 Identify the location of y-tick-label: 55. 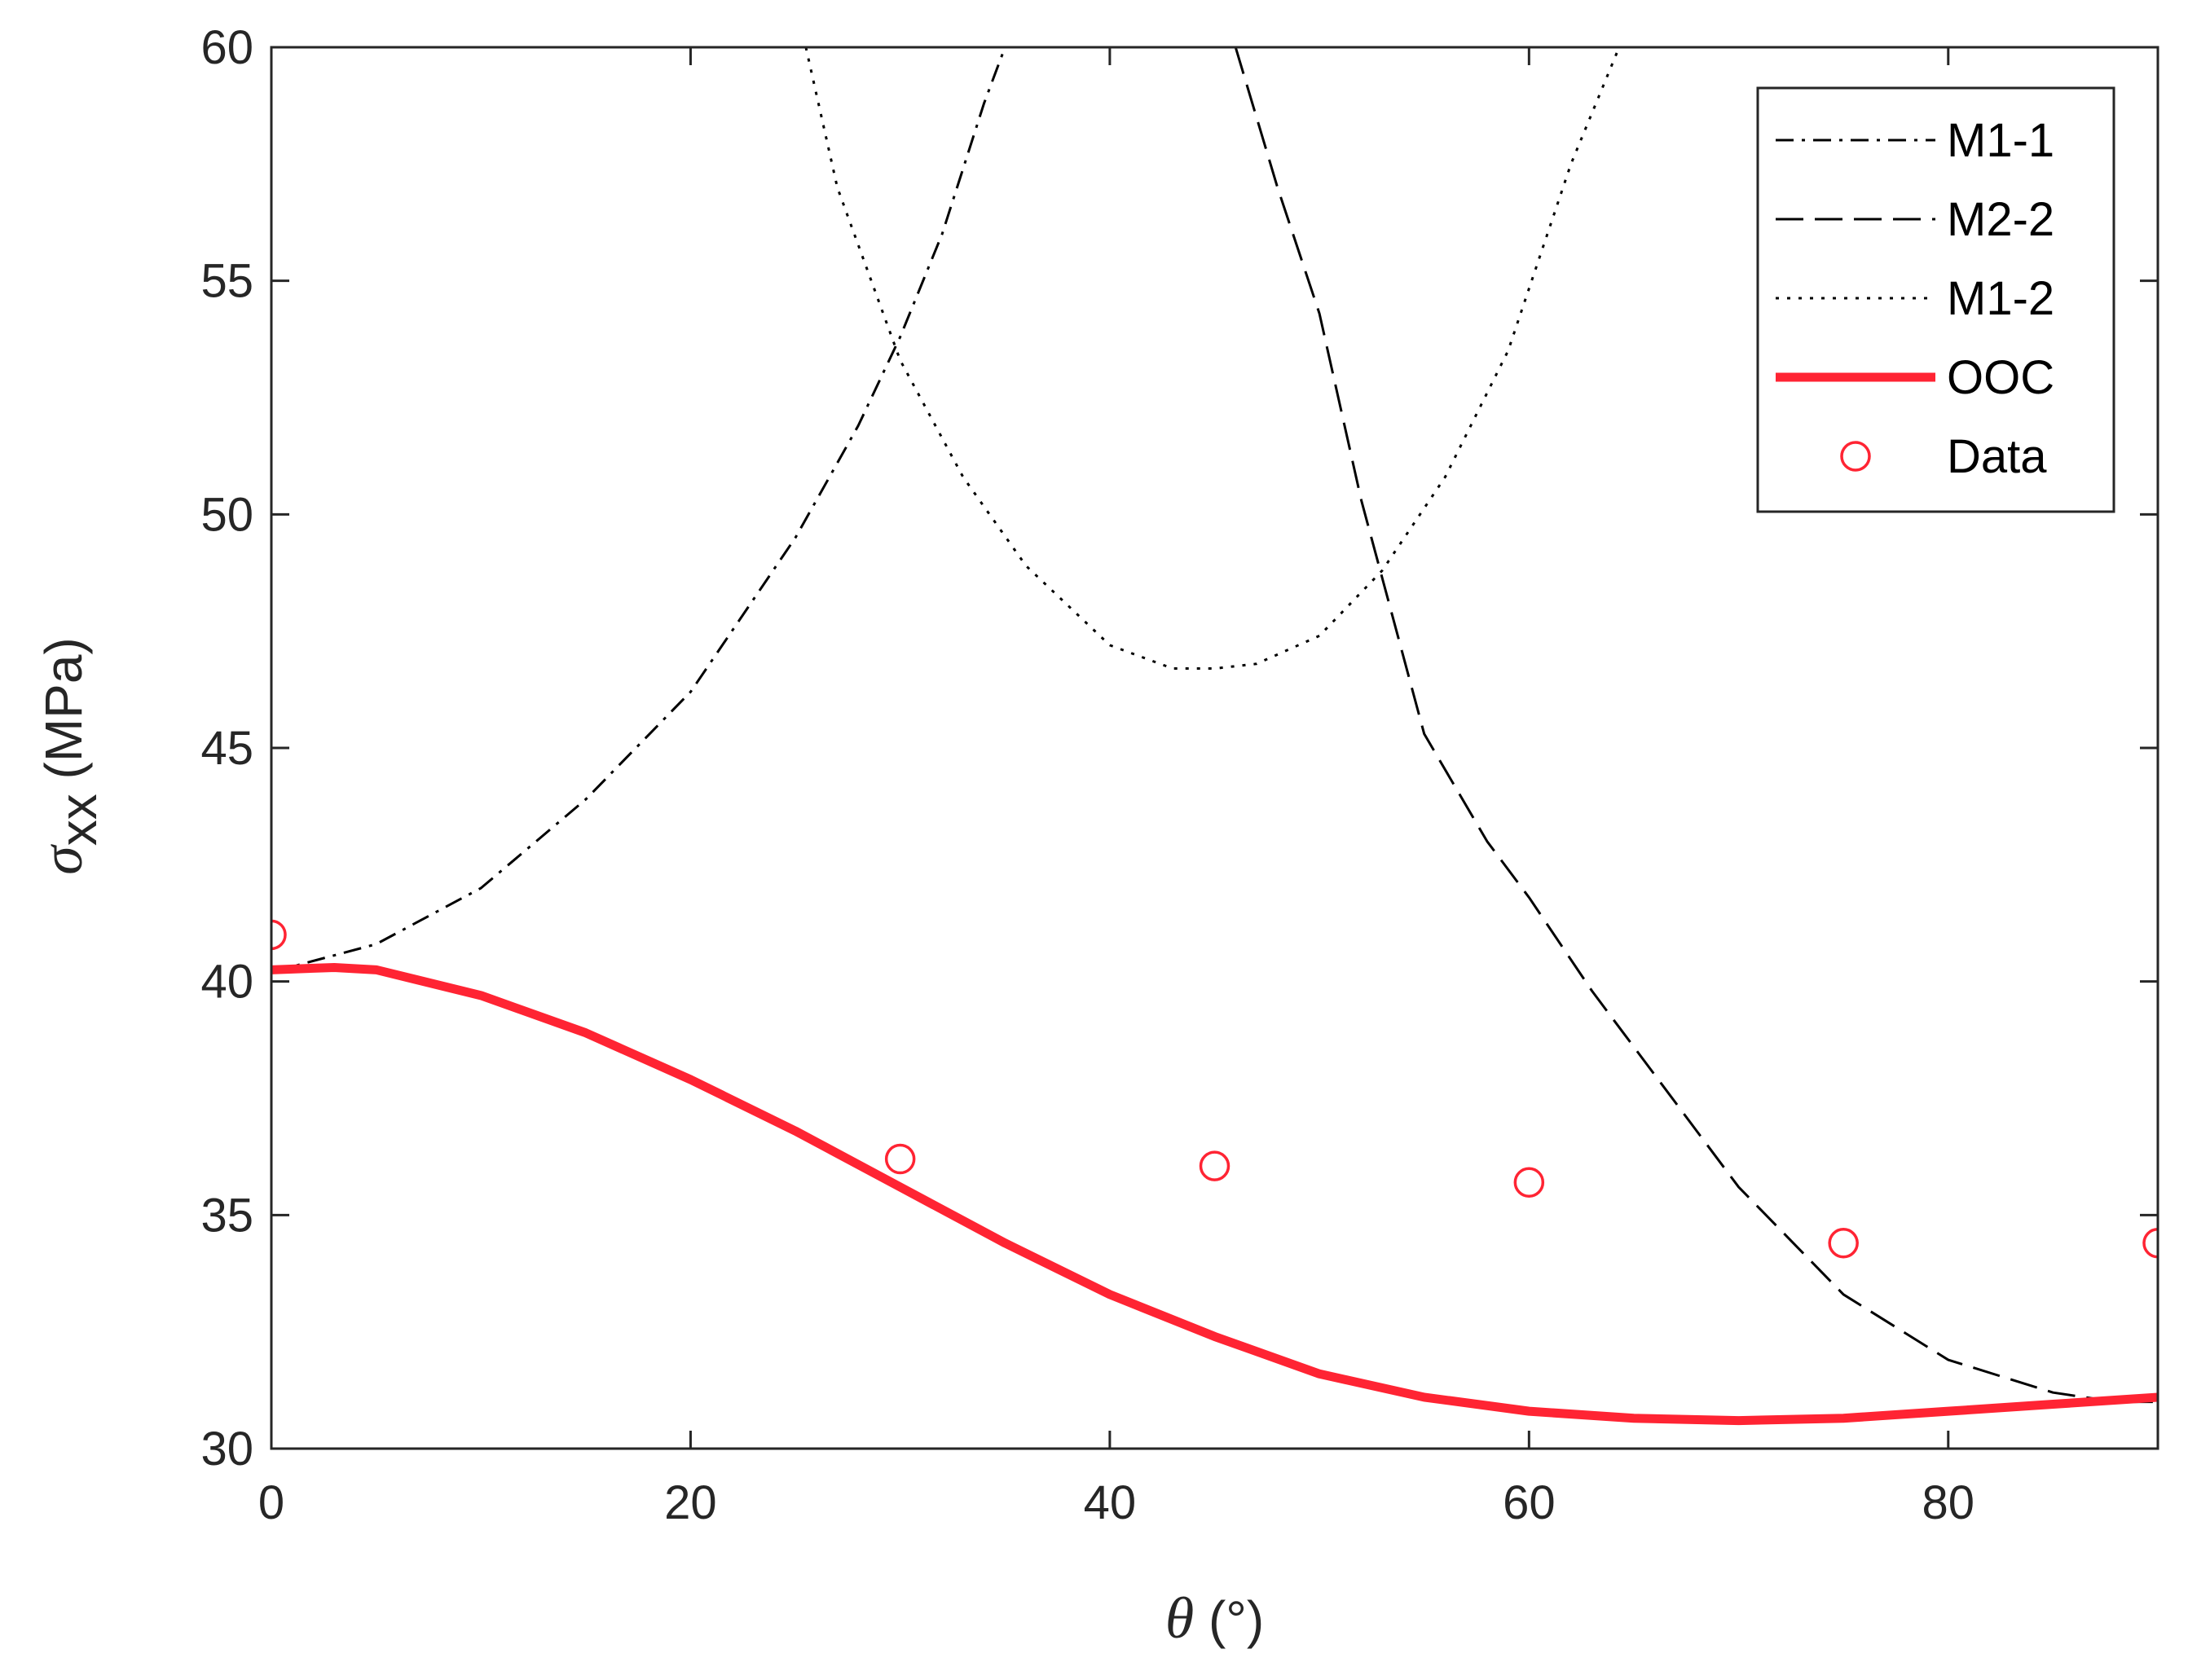
(227, 281).